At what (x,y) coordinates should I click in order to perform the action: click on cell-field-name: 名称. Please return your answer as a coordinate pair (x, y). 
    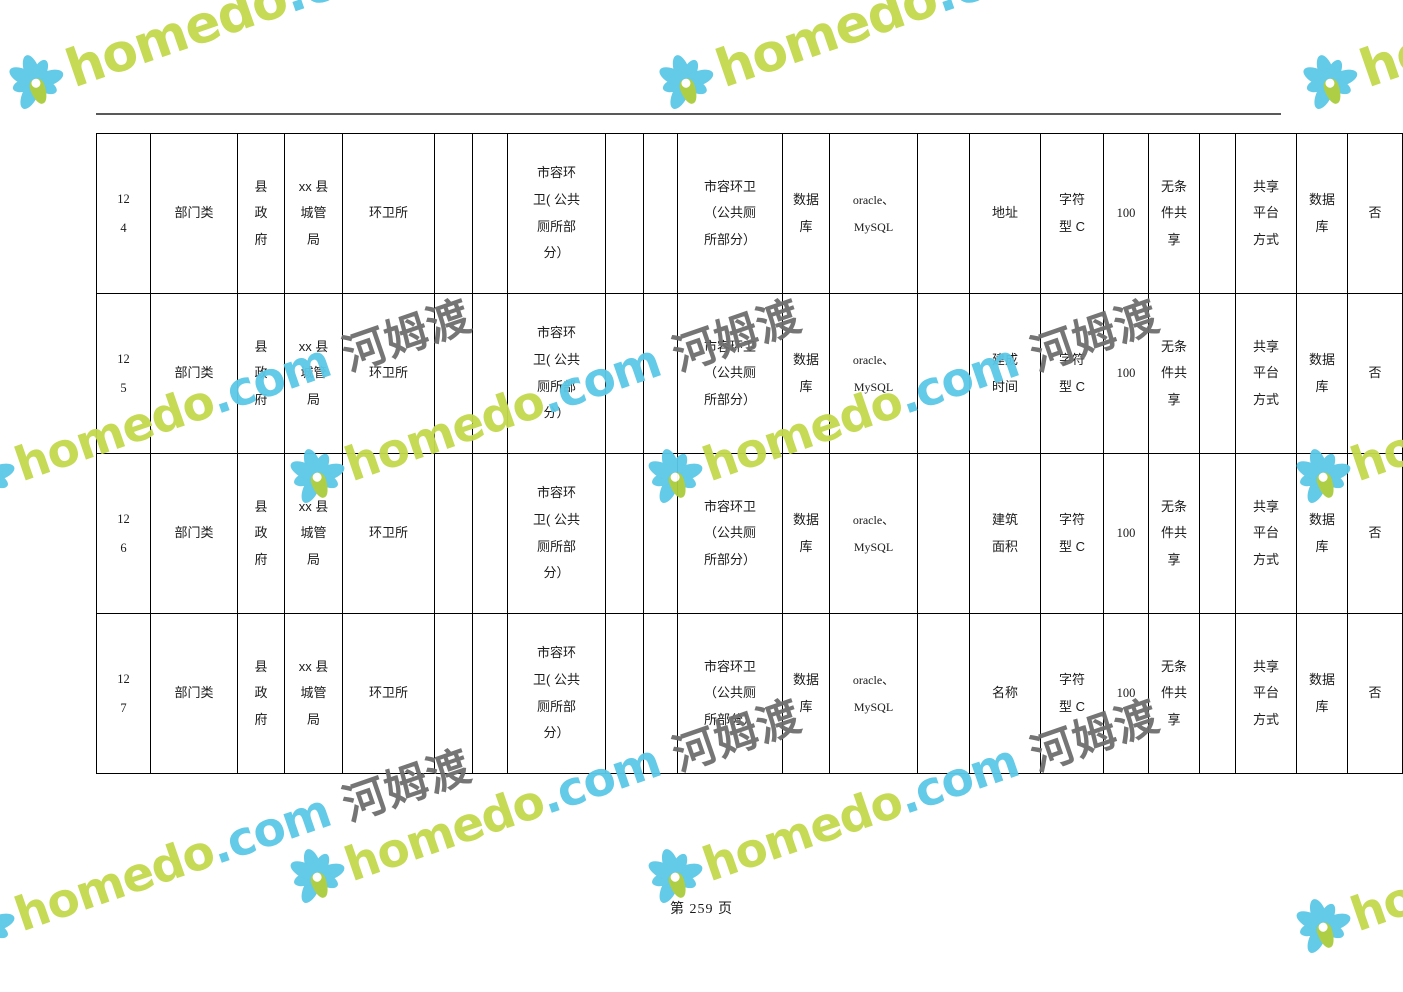
    Looking at the image, I should click on (1005, 693).